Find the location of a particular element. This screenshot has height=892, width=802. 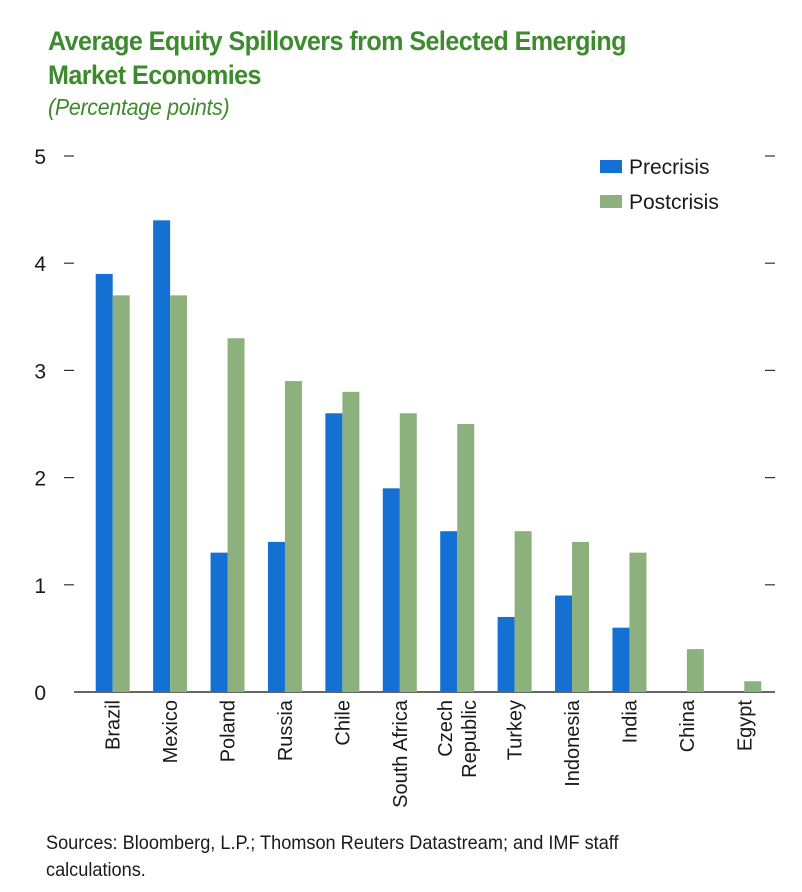

x-tick-label: Mexico is located at coordinates (171, 731).